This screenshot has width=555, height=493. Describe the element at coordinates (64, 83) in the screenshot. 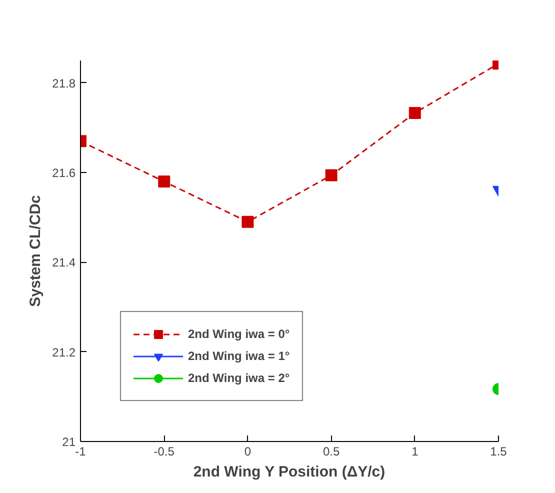

I see `y-tick-label: 21.8` at that location.